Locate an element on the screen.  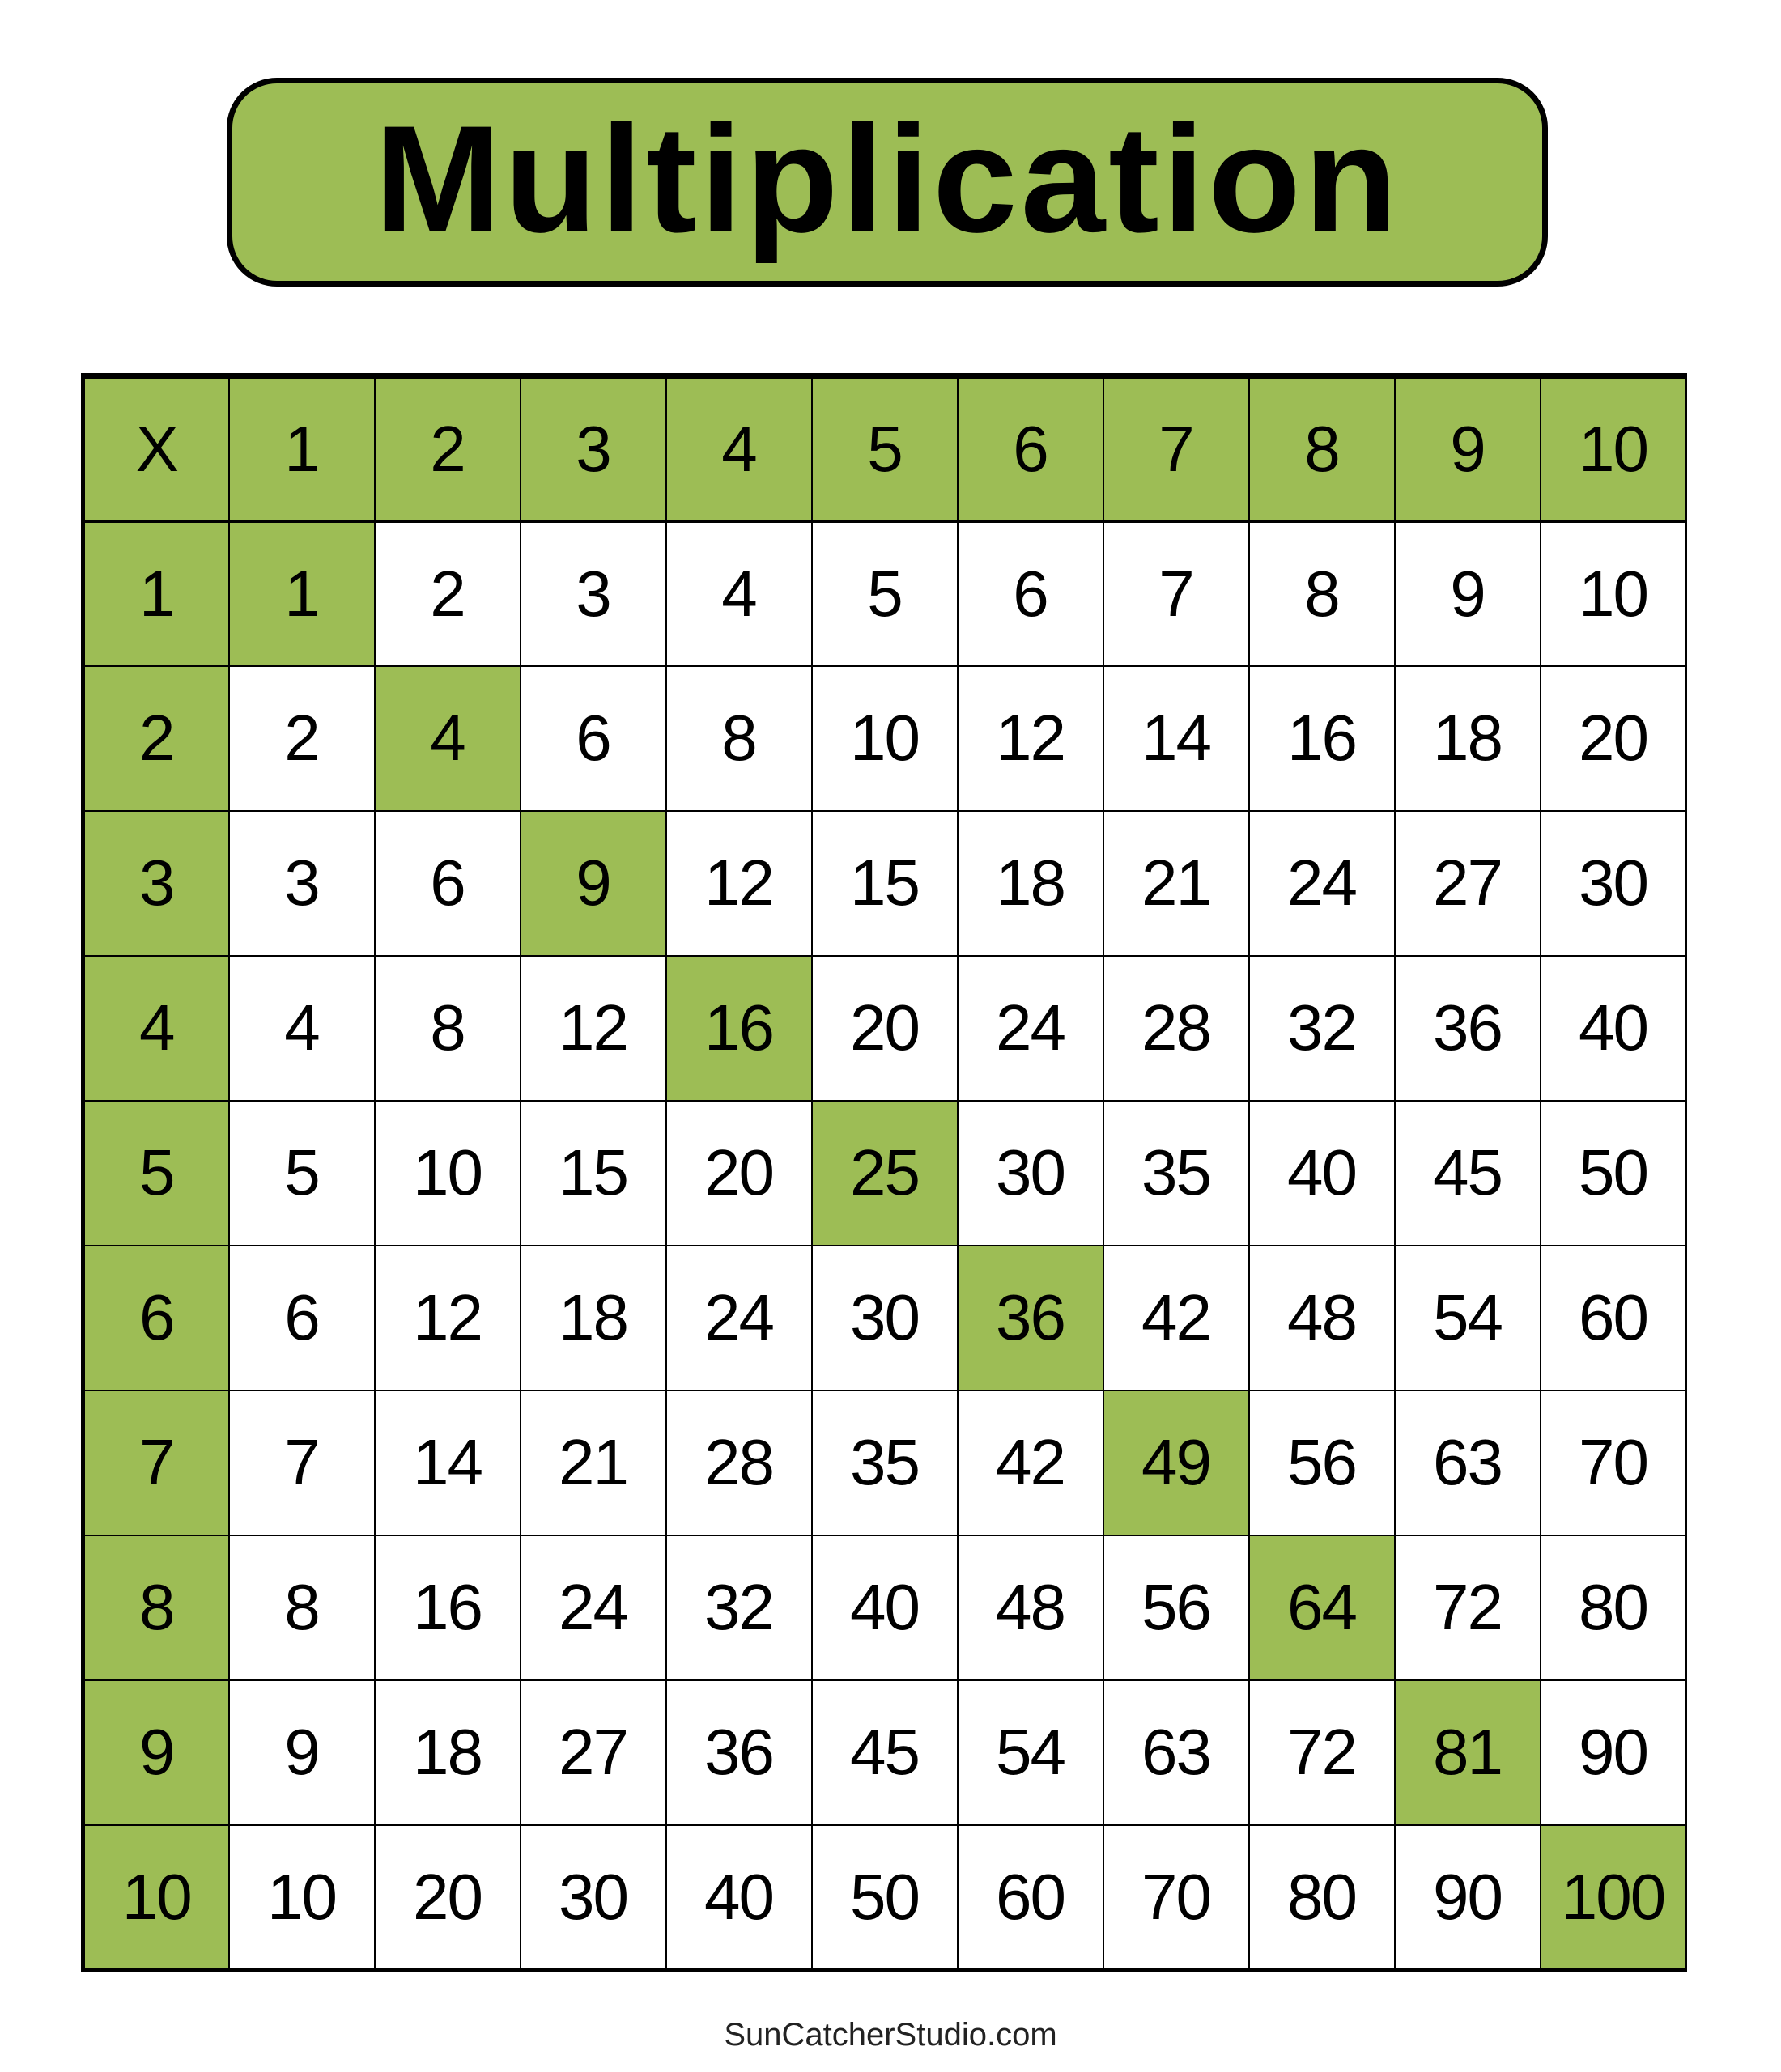
table-row: 6 6 12 18 24 30 36 42 48 54 60 is located at coordinates (884, 1317).